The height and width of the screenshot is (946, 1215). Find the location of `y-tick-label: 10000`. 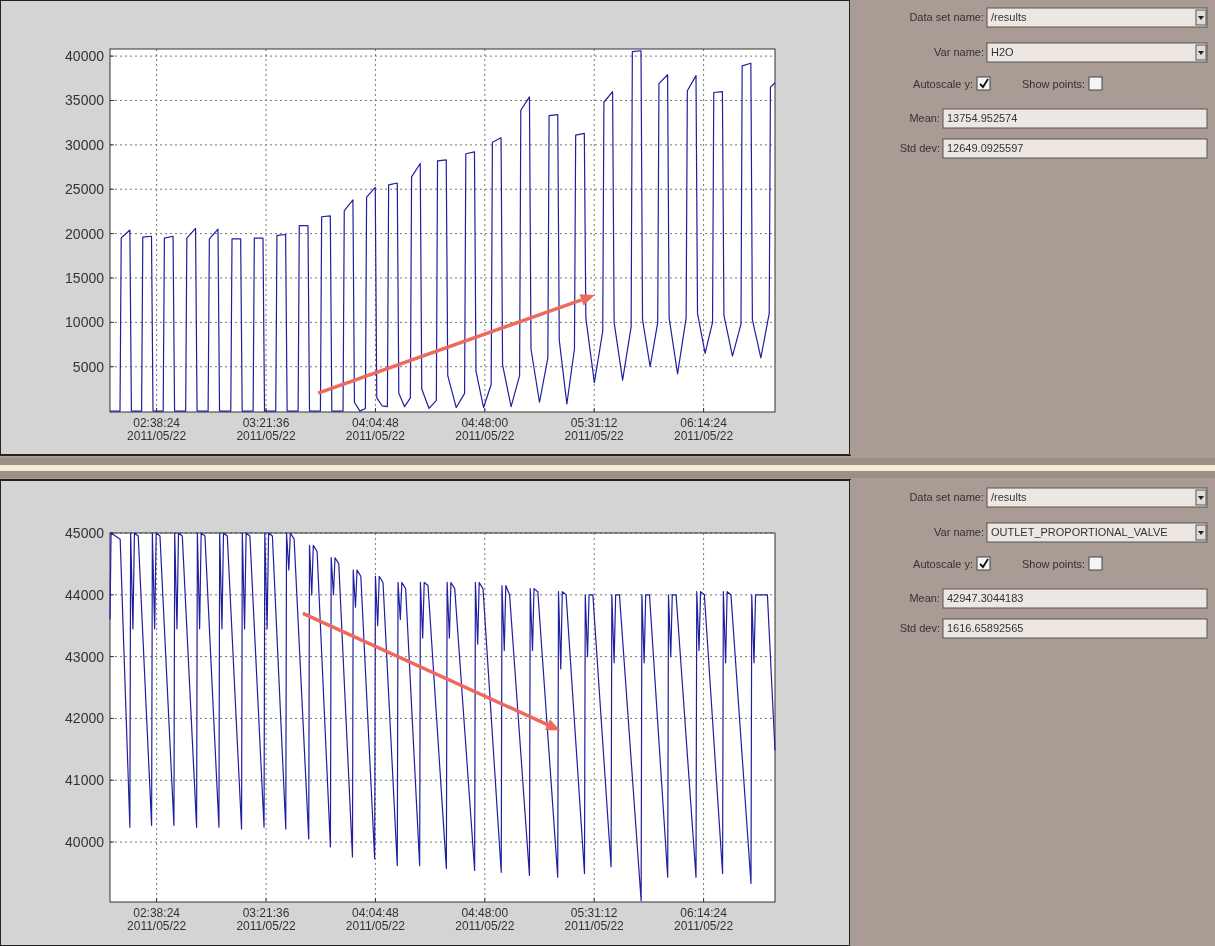

y-tick-label: 10000 is located at coordinates (85, 322).